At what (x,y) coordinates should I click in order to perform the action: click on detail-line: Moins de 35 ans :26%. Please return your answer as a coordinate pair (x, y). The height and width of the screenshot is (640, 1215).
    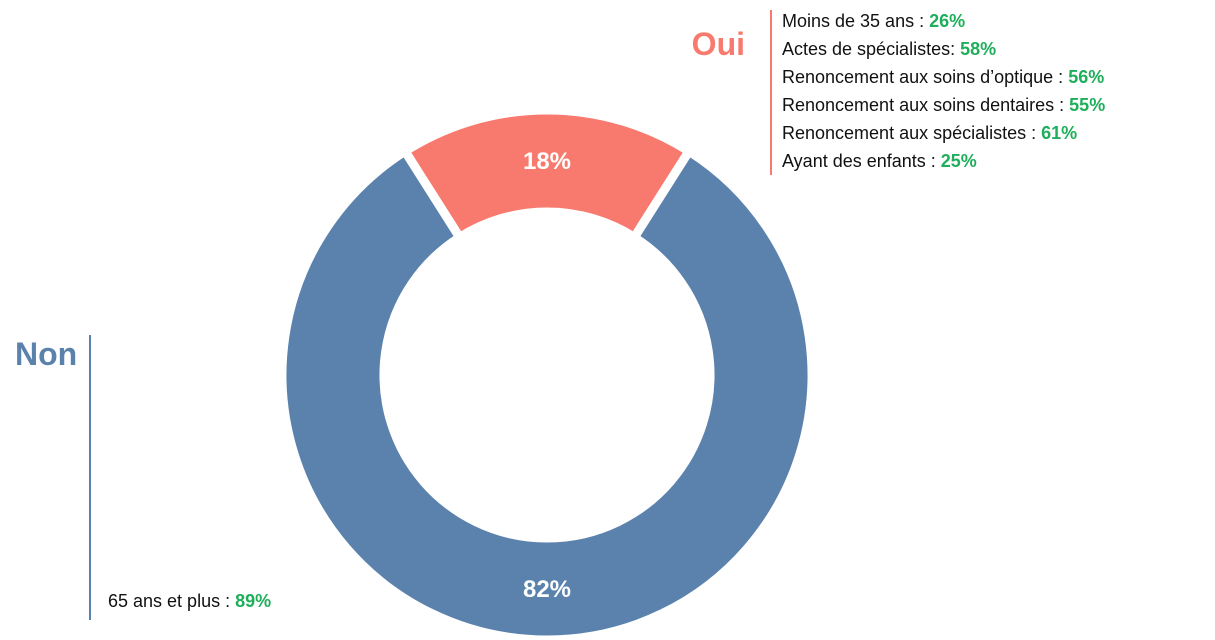
    Looking at the image, I should click on (873, 21).